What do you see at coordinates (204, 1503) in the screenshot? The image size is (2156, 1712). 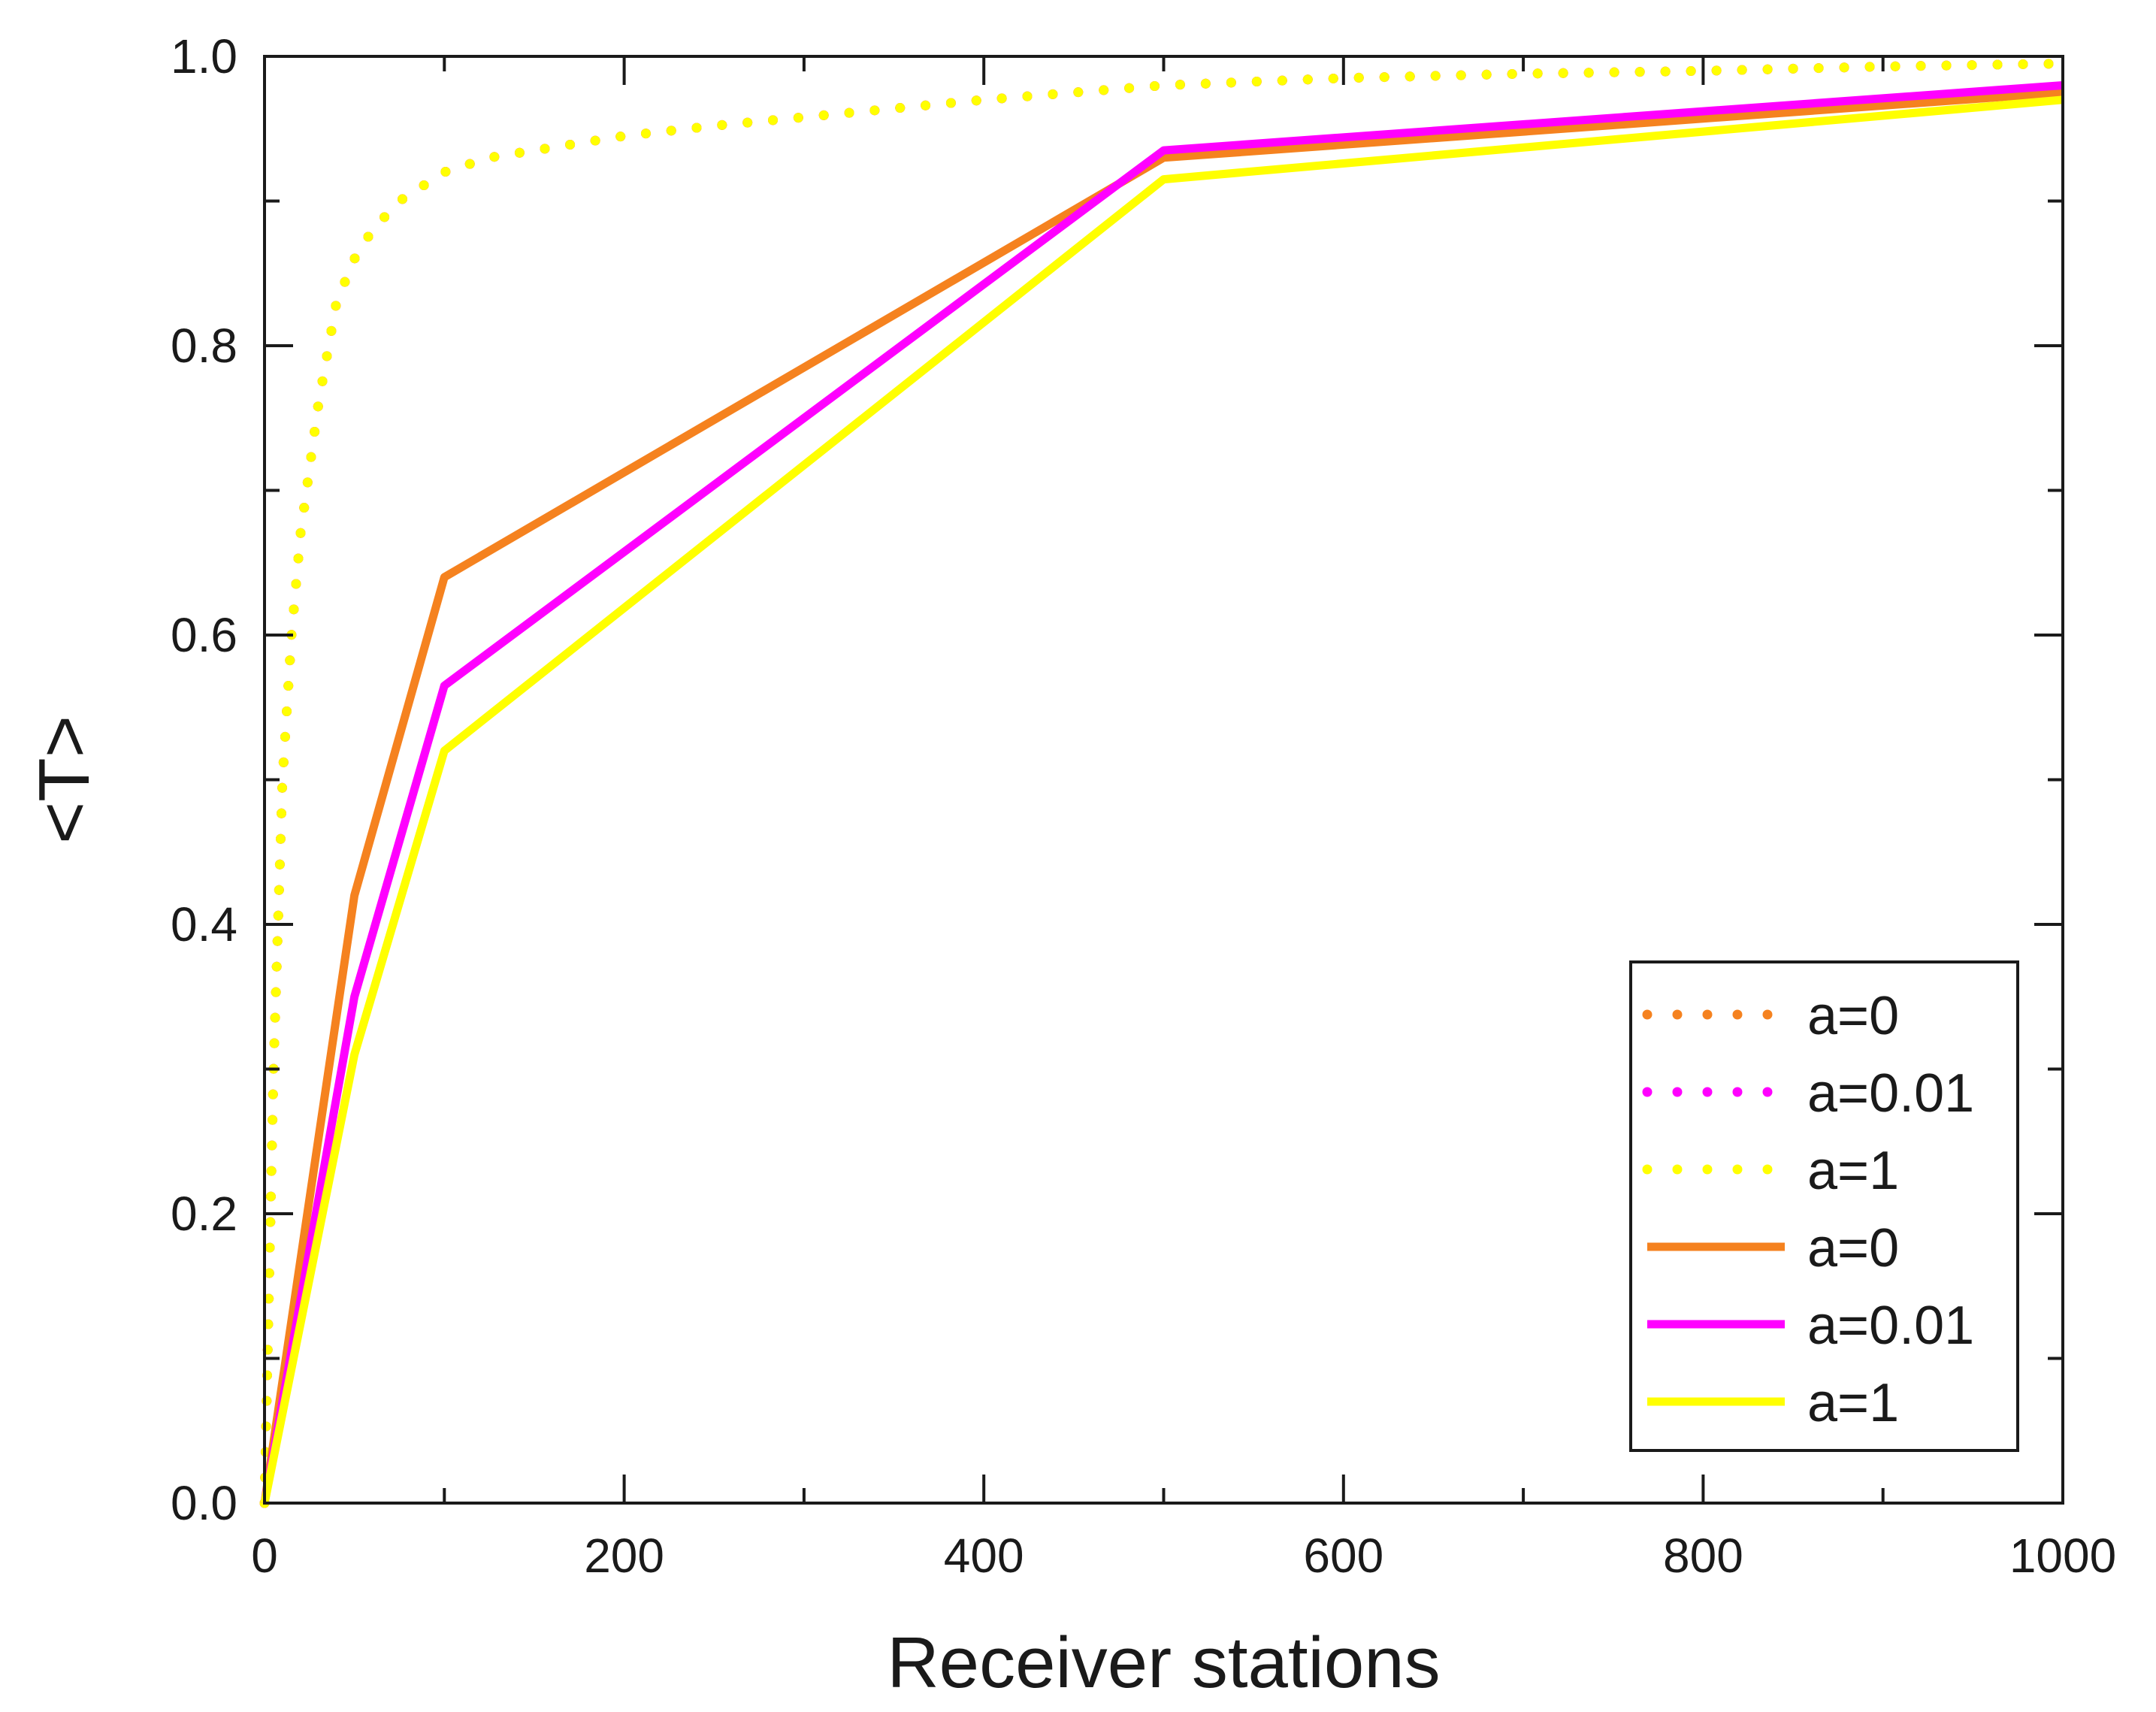 I see `y-tick-label: 0.0` at bounding box center [204, 1503].